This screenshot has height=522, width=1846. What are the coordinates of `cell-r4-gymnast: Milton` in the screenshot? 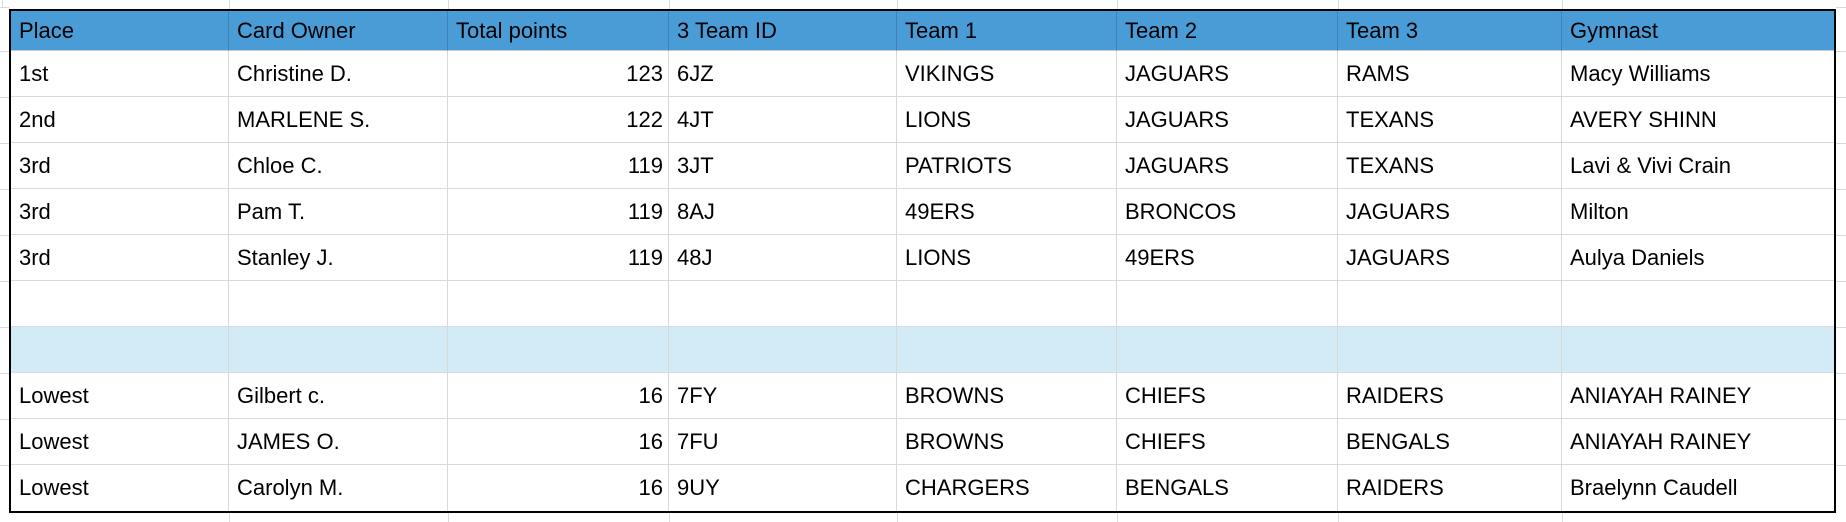 It's located at (1698, 212).